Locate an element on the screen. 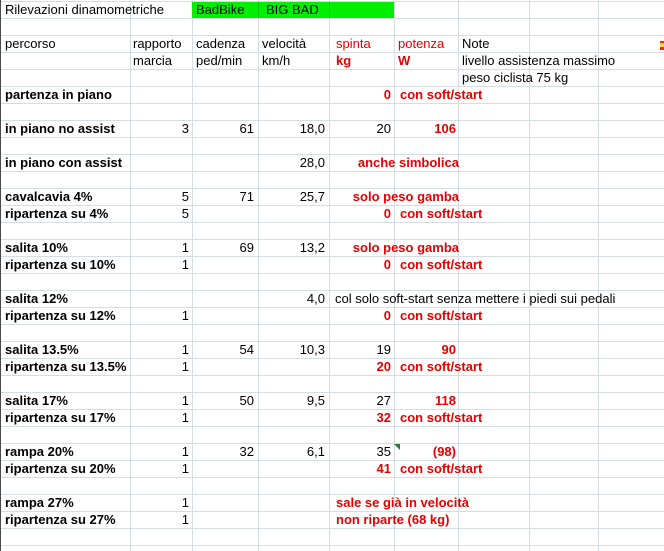  cell-velocita: 4,0 is located at coordinates (315, 298).